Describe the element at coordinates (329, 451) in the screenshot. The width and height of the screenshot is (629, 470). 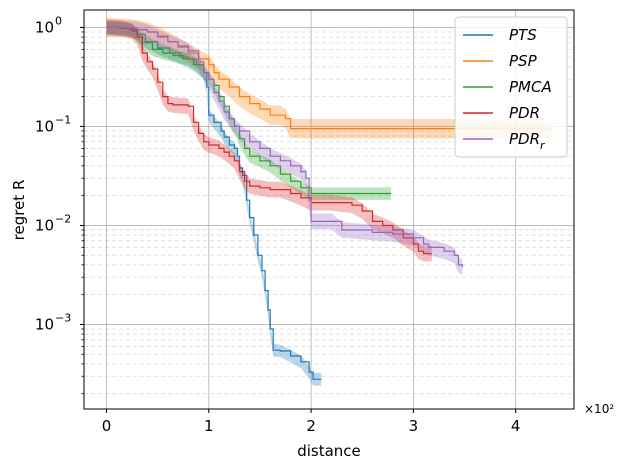
I see `x-axis-label: distance` at that location.